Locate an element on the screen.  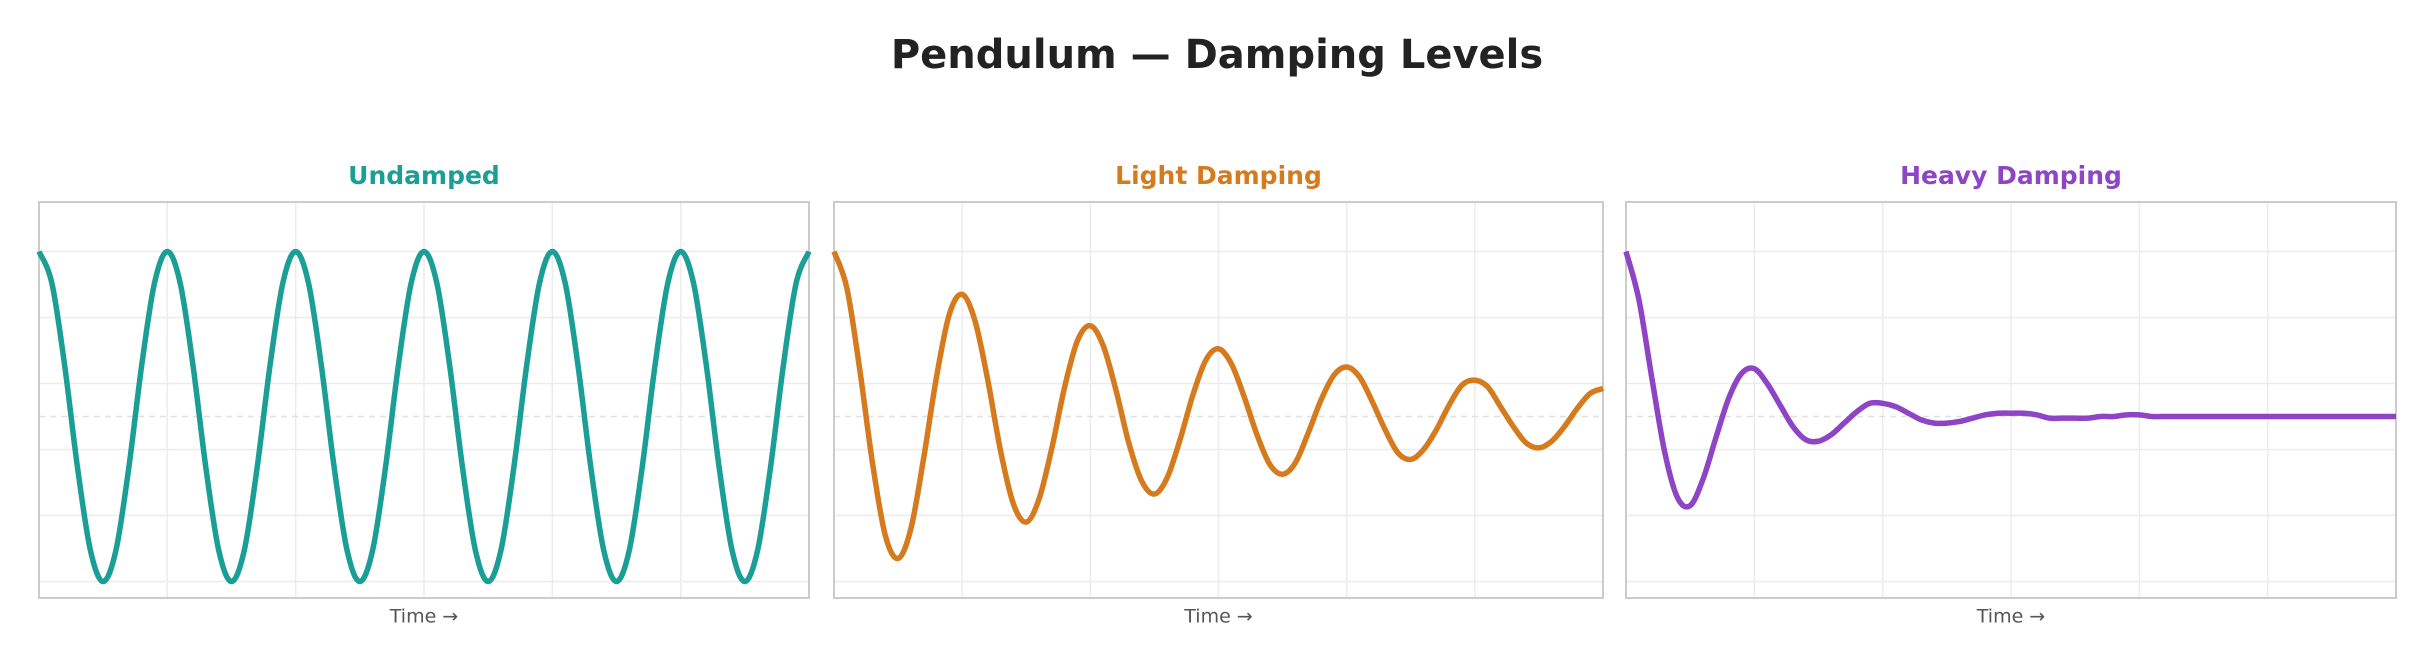
panel-title: Heavy Damping is located at coordinates (2011, 175).